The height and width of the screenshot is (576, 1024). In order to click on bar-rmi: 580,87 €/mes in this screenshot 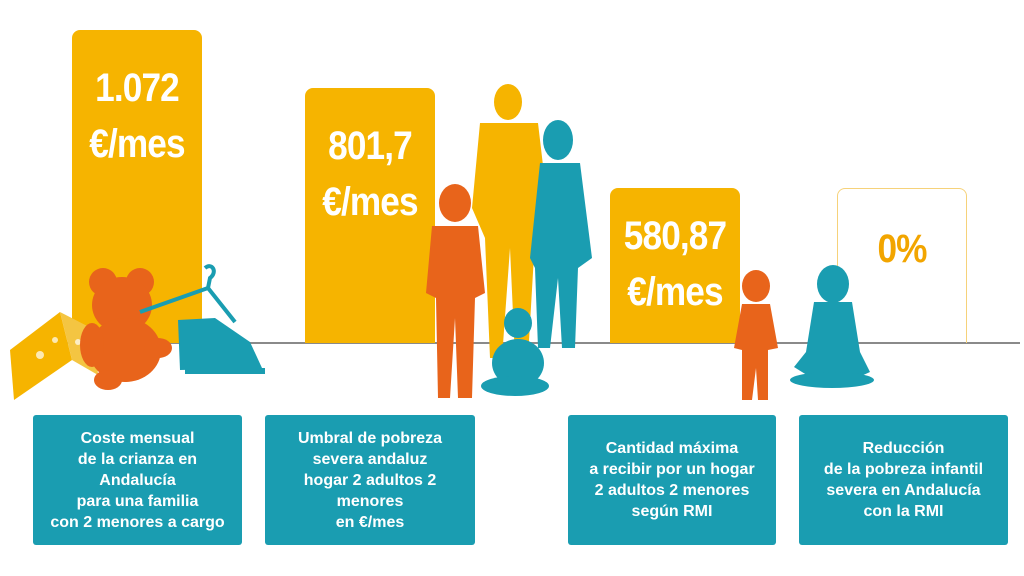, I will do `click(675, 265)`.